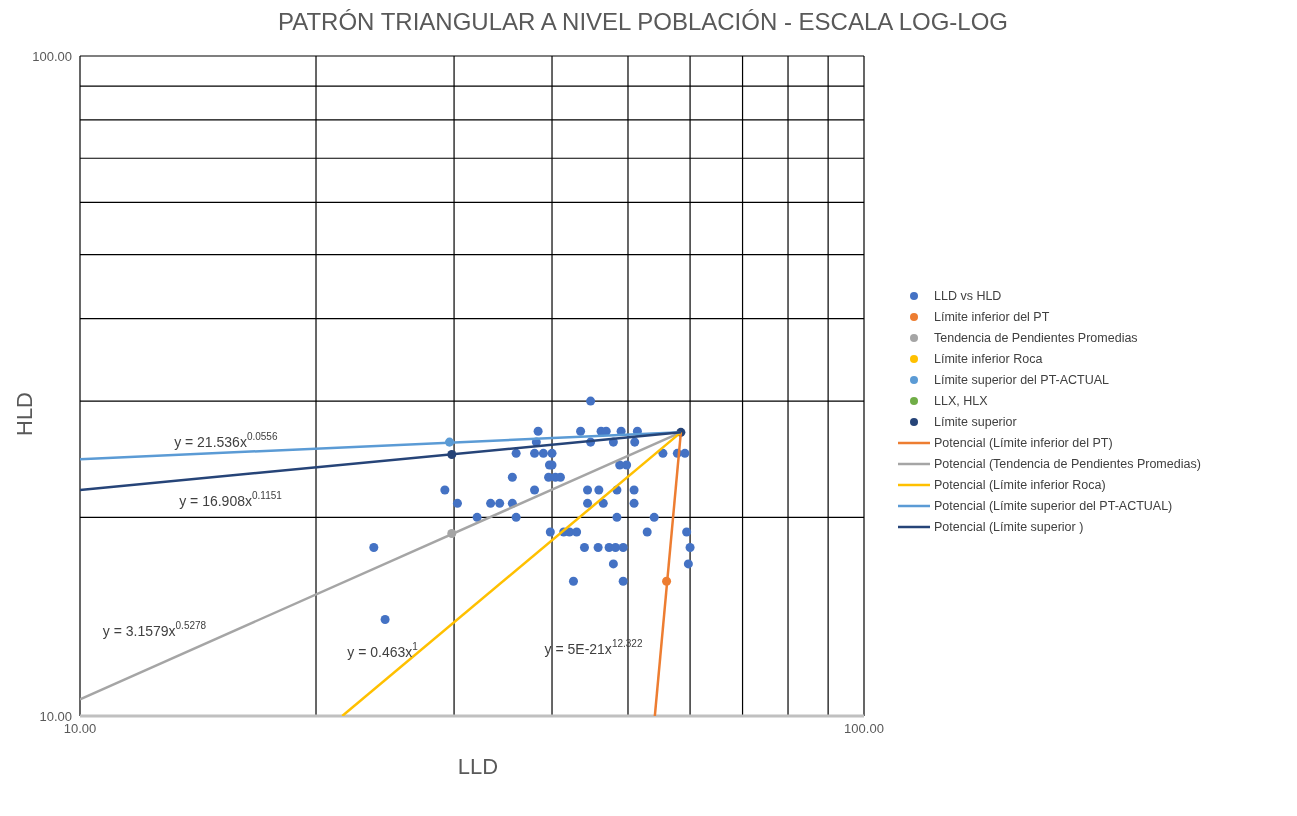  Describe the element at coordinates (992, 316) in the screenshot. I see `legend-label: Límite inferior del PT` at that location.